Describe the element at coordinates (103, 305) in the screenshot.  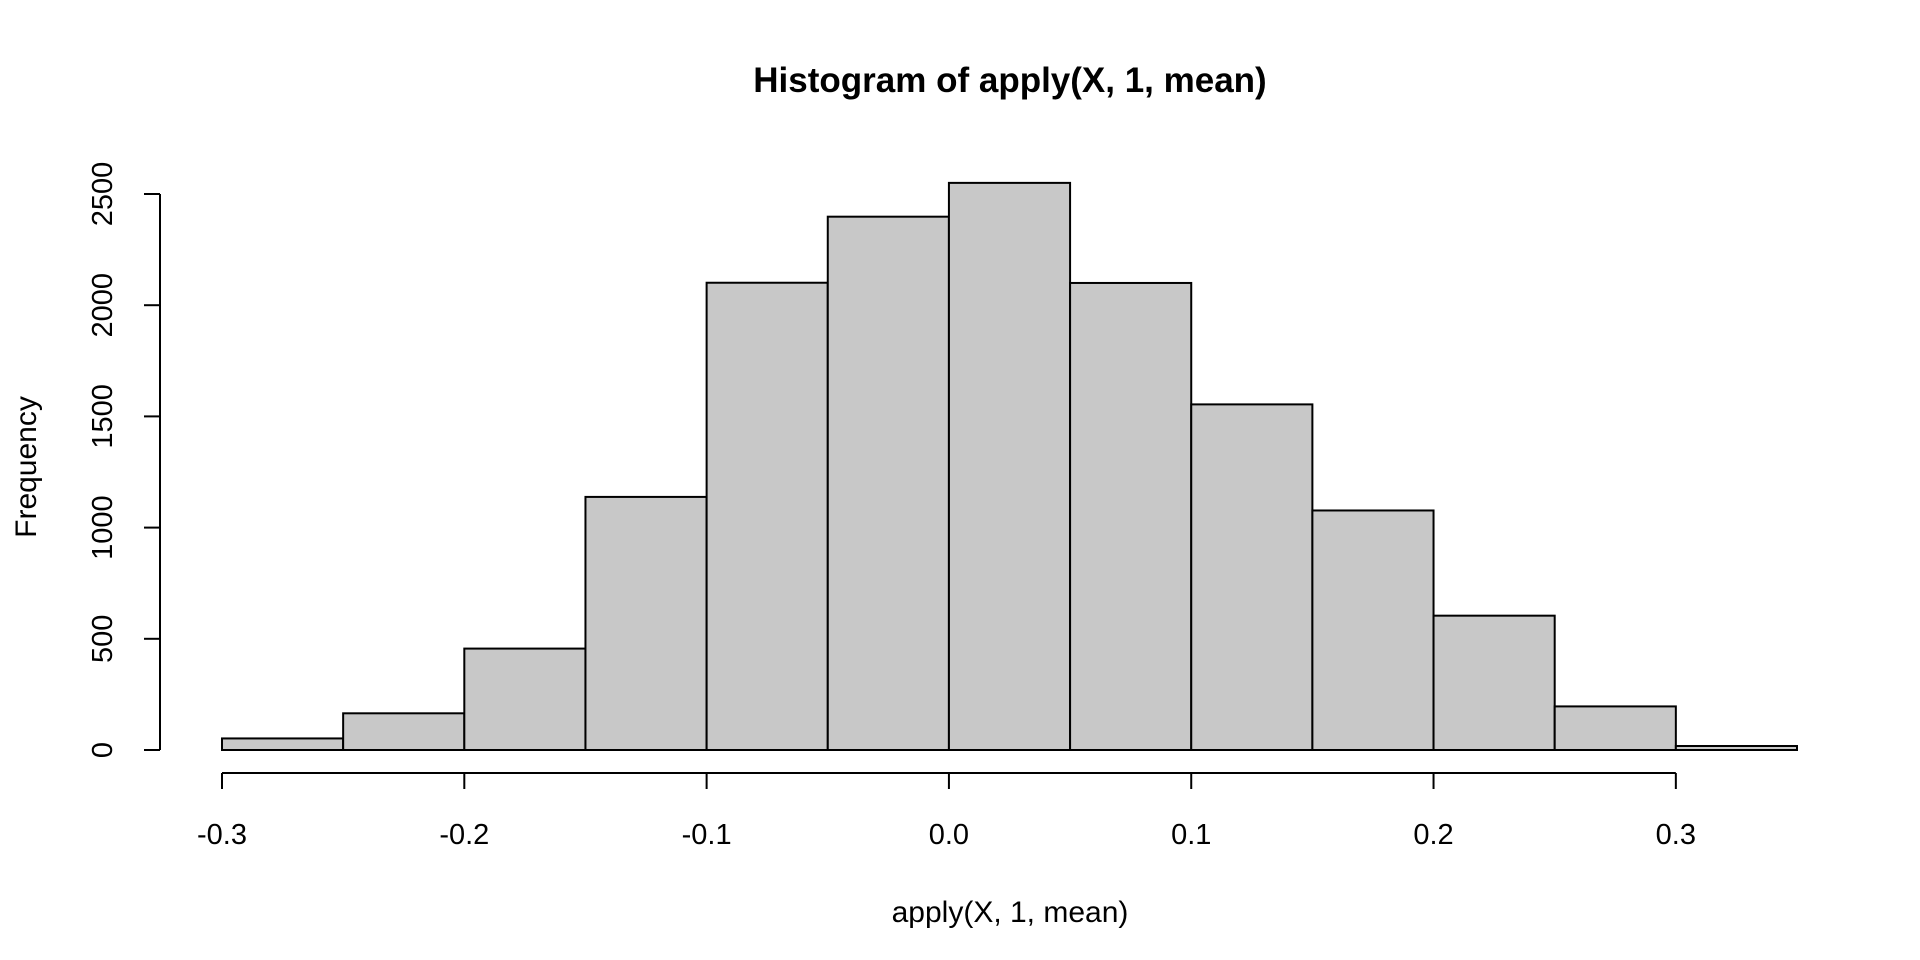
I see `y-tick-label: 2000` at that location.